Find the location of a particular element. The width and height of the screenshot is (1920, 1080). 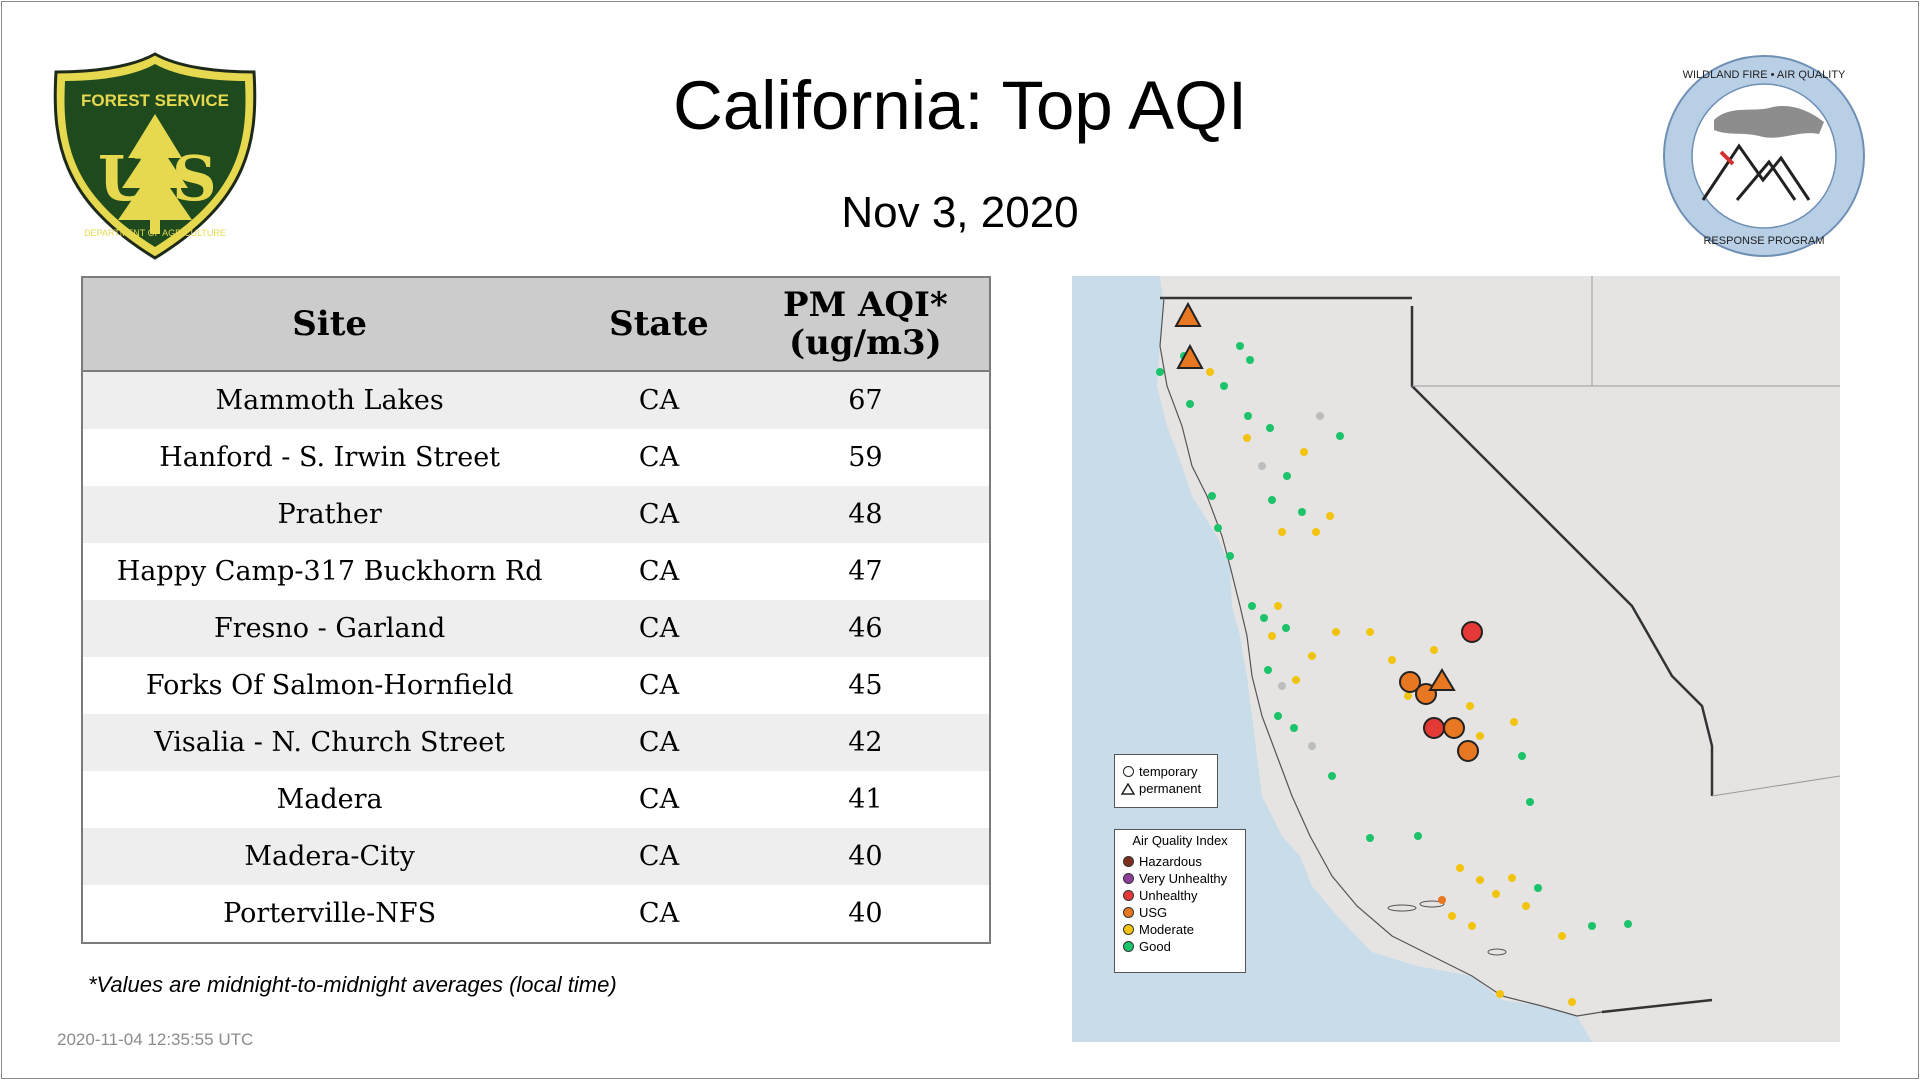

table-row: Madera-City CA 40 is located at coordinates (536, 856).